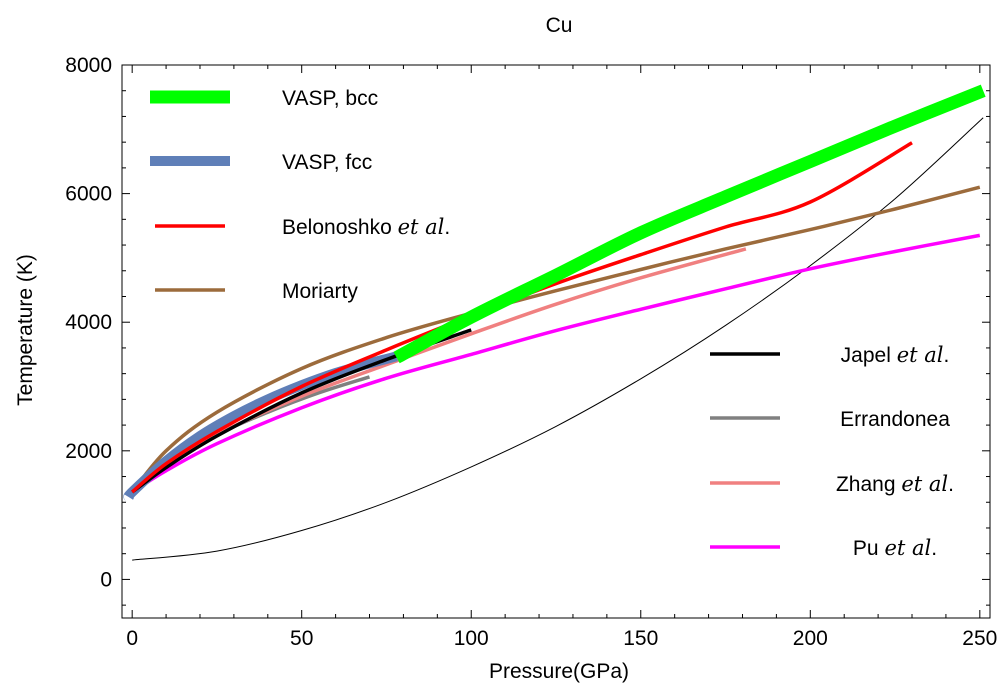 Image resolution: width=1002 pixels, height=689 pixels. What do you see at coordinates (264, 98) in the screenshot?
I see `legend-item-vasp-bcc: VASP, bcc` at bounding box center [264, 98].